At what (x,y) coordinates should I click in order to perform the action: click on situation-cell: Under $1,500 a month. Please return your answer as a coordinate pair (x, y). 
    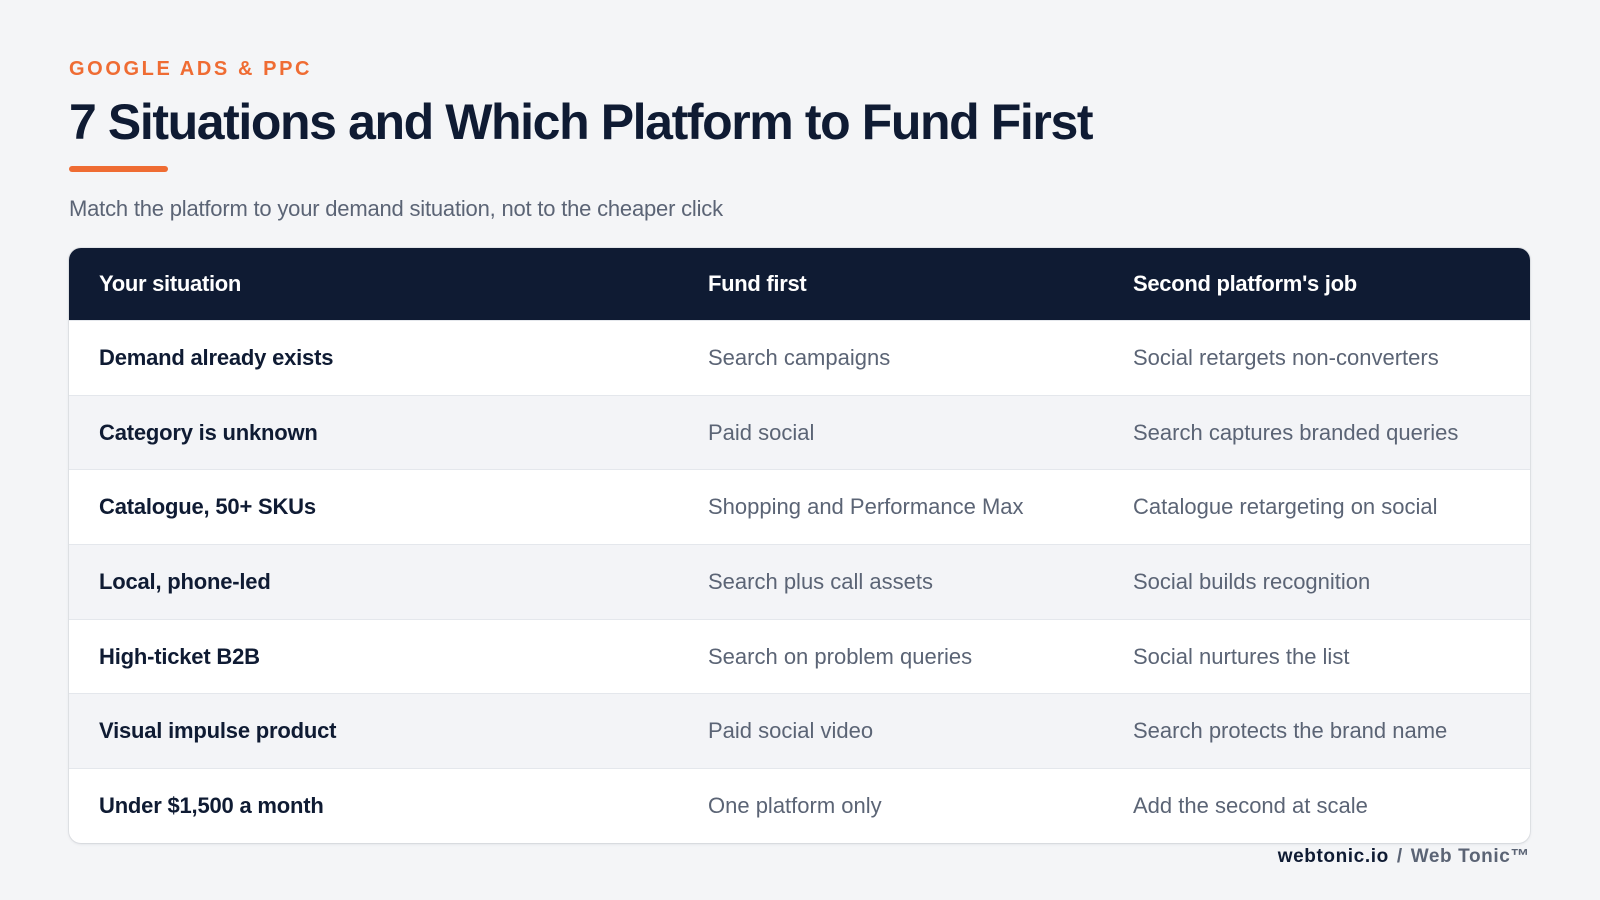
    Looking at the image, I should click on (211, 805).